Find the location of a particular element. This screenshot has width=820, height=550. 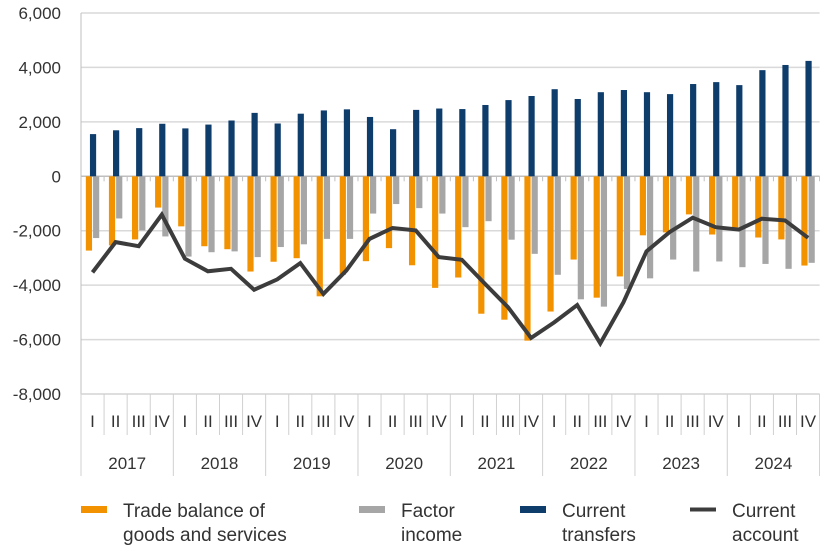

legend-item: Current account is located at coordinates (744, 523).